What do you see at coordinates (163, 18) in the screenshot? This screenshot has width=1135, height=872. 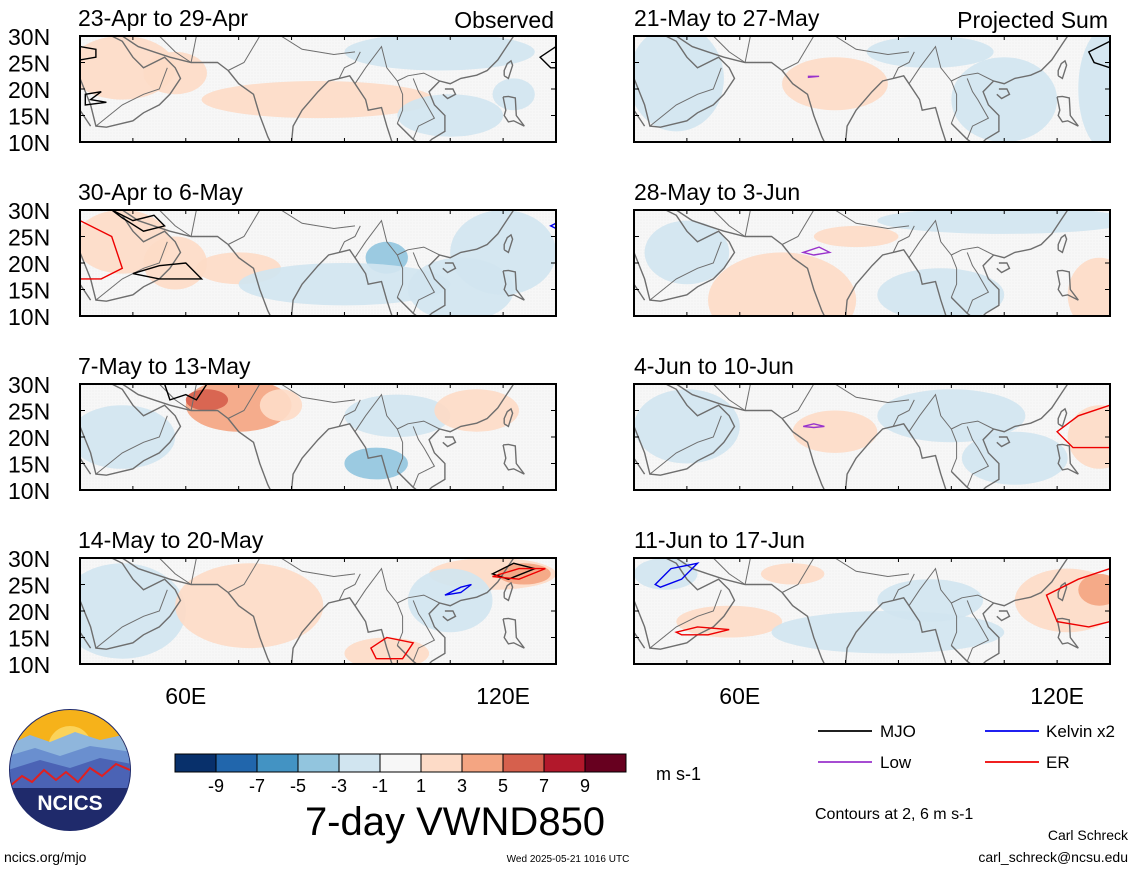 I see `panel-title: 23-Apr to 29-Apr` at bounding box center [163, 18].